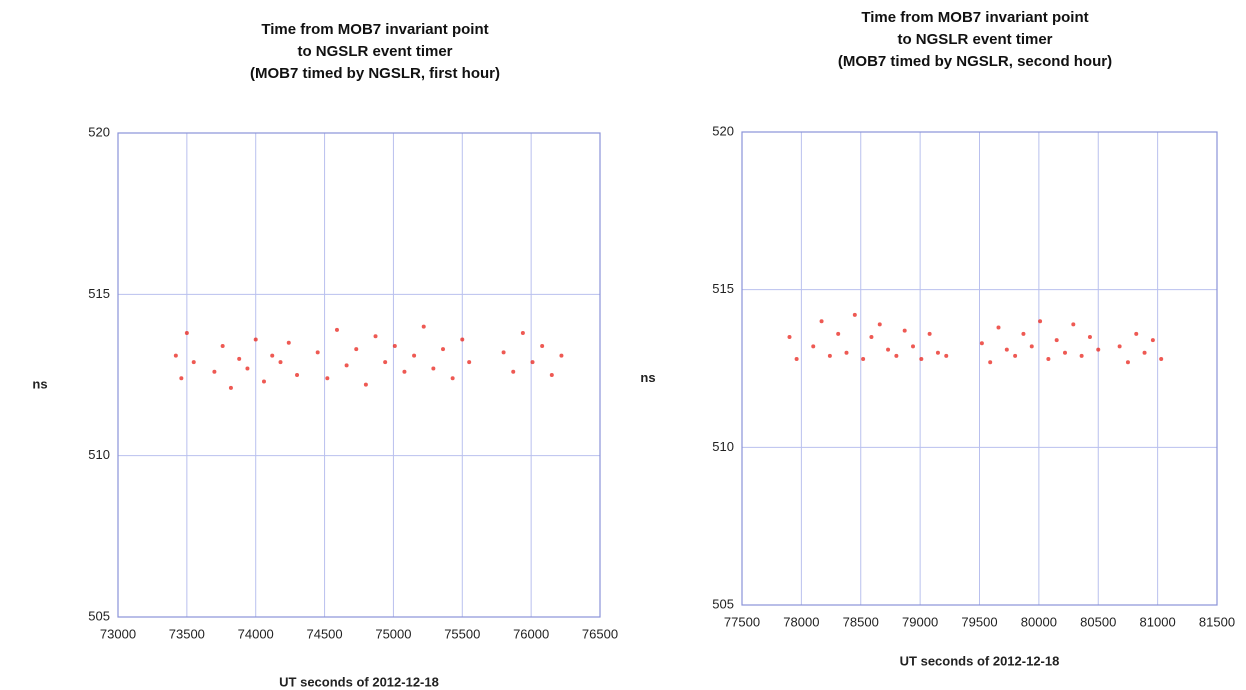  I want to click on x-tick-label: 73000, so click(118, 633).